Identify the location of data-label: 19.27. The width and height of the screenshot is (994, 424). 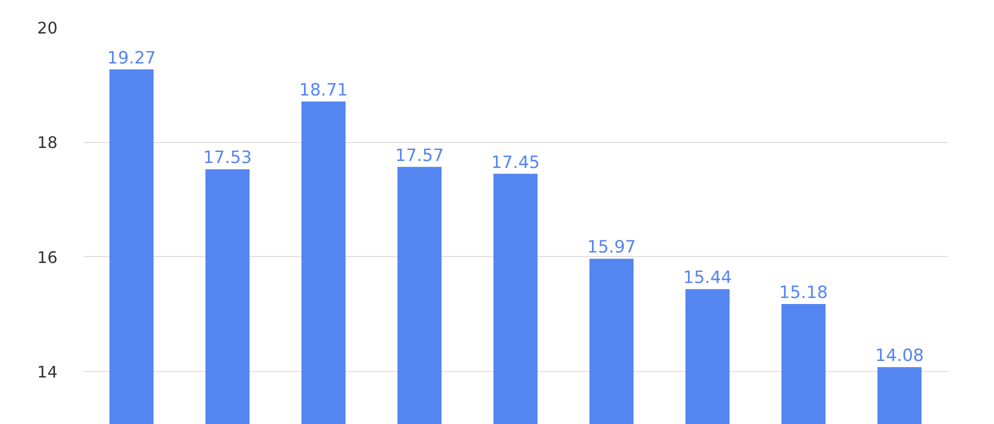
(131, 58).